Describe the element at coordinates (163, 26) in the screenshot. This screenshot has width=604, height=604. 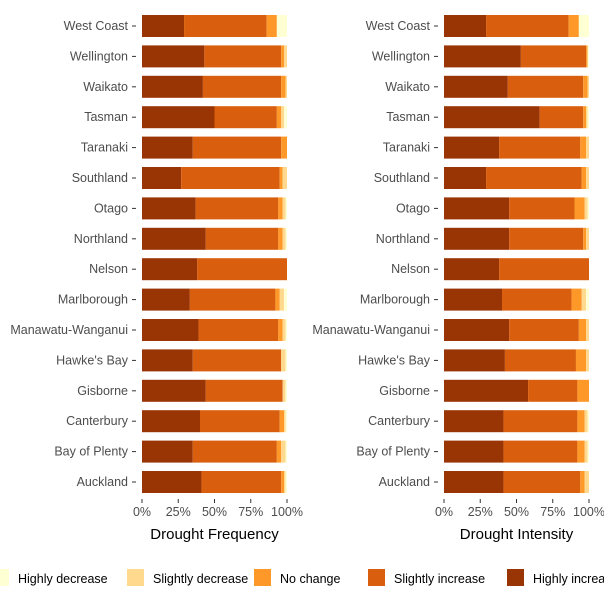
I see `bar-segment-west-coast-highly-increase` at that location.